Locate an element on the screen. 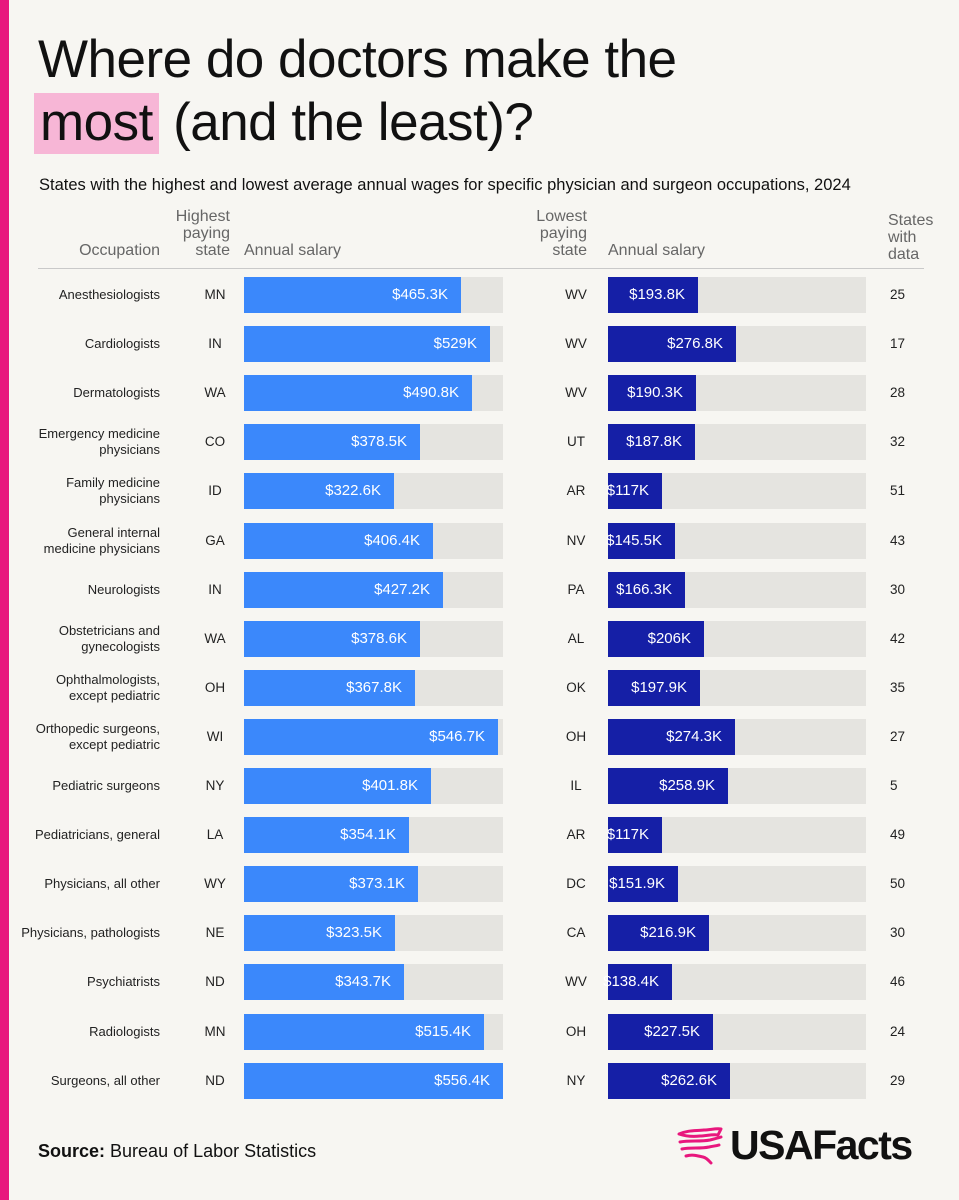  table-row: Pediatricians, general LA $354.1K AR $117K 49 is located at coordinates (479, 835).